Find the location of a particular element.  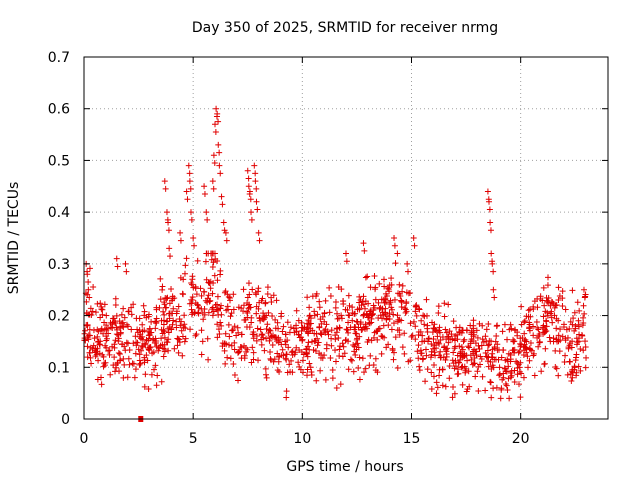

y-tick-label: 0.2 is located at coordinates (59, 317).